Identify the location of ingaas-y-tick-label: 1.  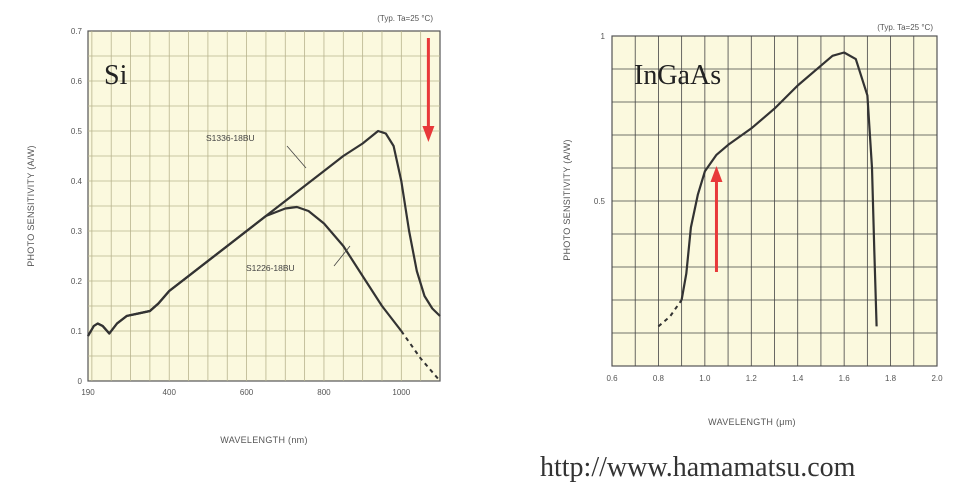
(603, 36).